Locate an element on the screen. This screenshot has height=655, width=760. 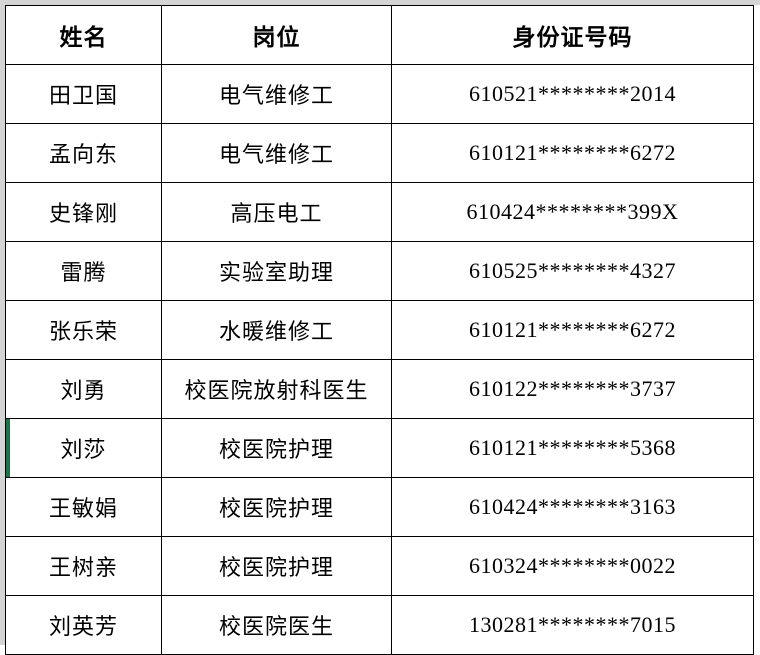
cell-name: 刘莎 is located at coordinates (83, 448).